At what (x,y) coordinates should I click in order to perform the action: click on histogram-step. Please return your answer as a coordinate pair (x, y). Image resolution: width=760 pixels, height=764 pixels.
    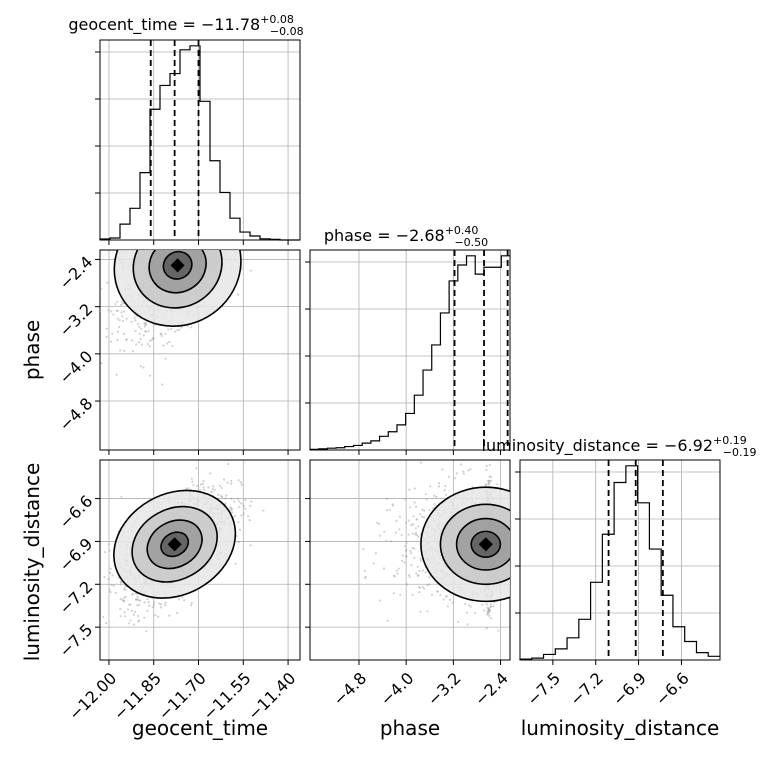
    Looking at the image, I should click on (199, 143).